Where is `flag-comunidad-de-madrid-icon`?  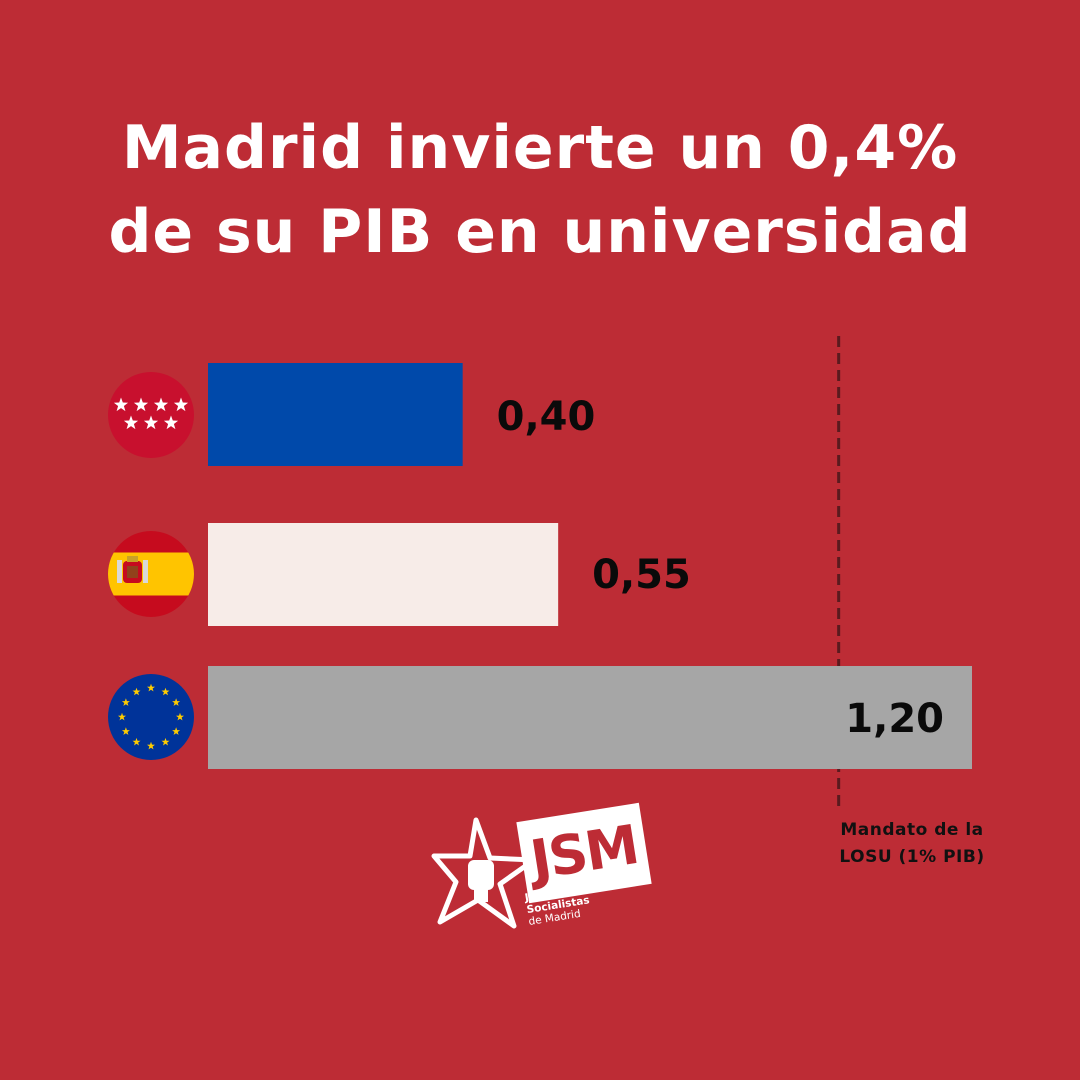 flag-comunidad-de-madrid-icon is located at coordinates (151, 415).